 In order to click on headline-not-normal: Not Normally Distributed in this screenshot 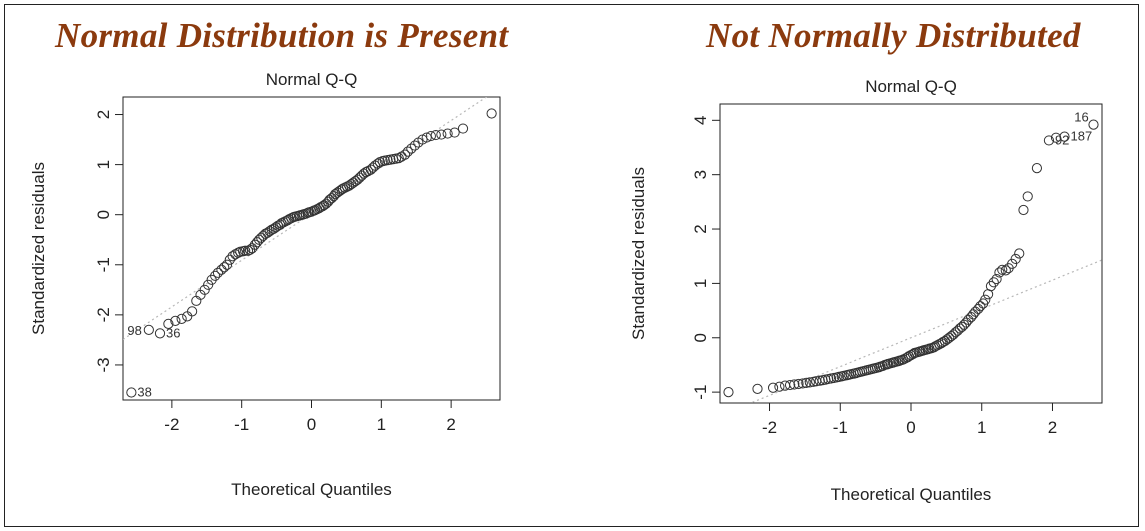, I will do `click(893, 35)`.